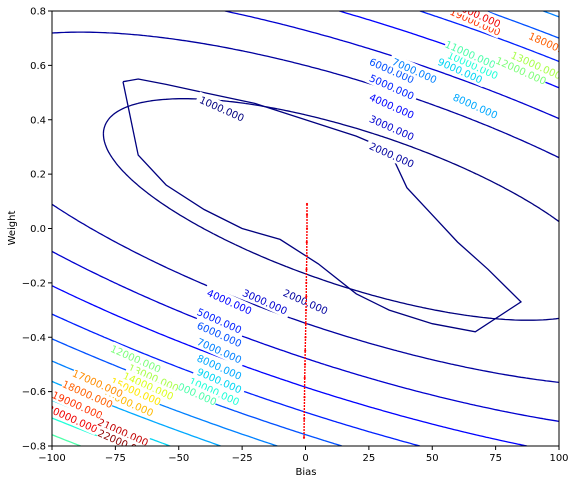 This screenshot has width=576, height=484. Describe the element at coordinates (38, 66) in the screenshot. I see `y-tick-label: 0.6` at that location.